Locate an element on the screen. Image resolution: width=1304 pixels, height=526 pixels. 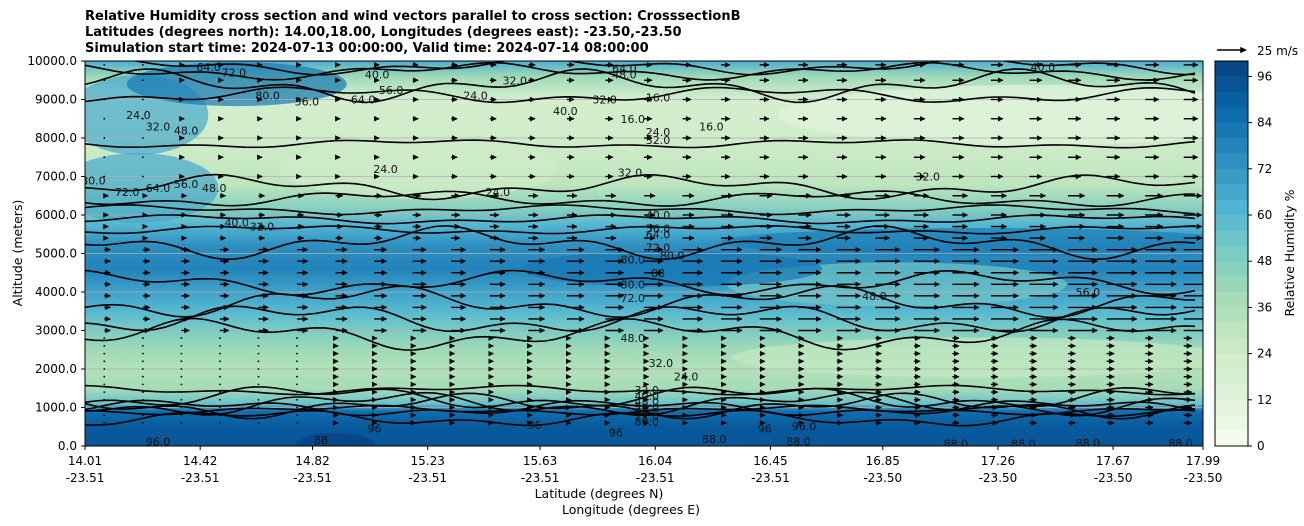
x-tick-label-lon: -23.50 is located at coordinates (998, 478).